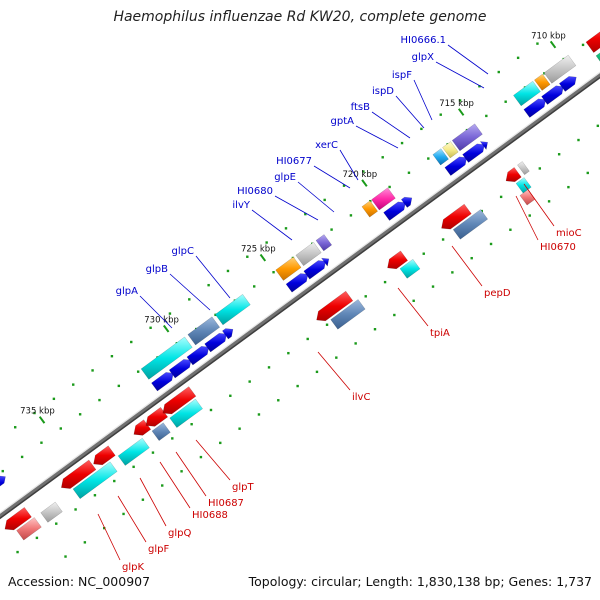  What do you see at coordinates (402, 75) in the screenshot?
I see `forward-gene-label: ispF` at bounding box center [402, 75].